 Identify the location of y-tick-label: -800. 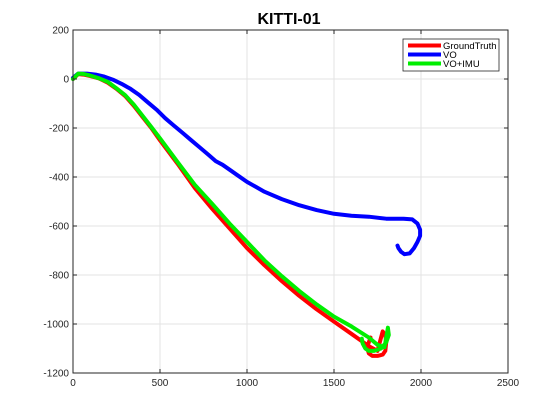
(59, 276).